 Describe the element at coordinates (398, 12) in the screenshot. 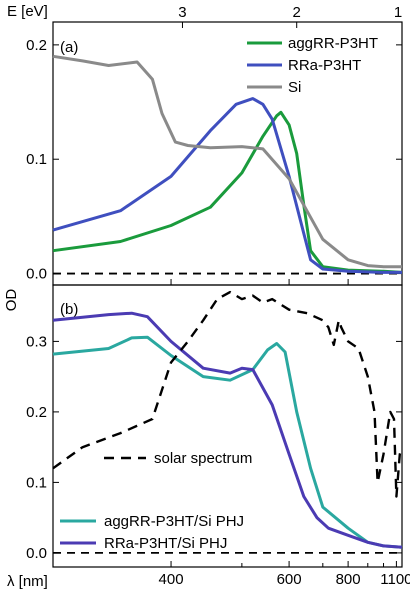

I see `top-x-tick-label: 1` at that location.